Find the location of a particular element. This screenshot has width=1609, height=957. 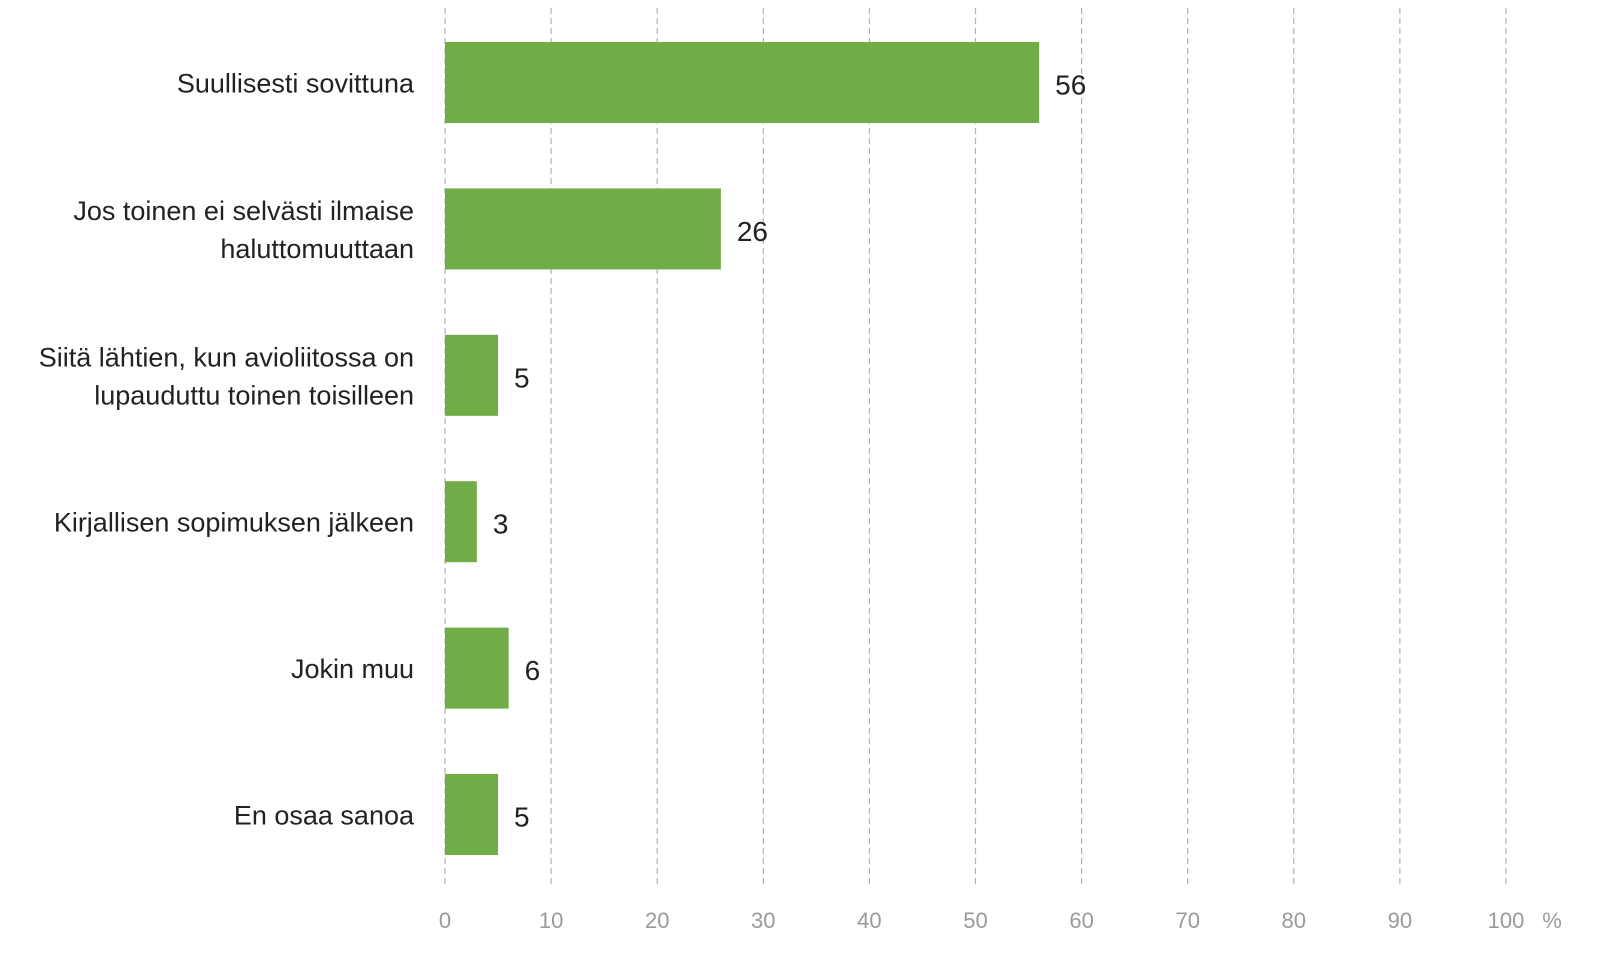

x-tick-label: 100 is located at coordinates (1506, 920).